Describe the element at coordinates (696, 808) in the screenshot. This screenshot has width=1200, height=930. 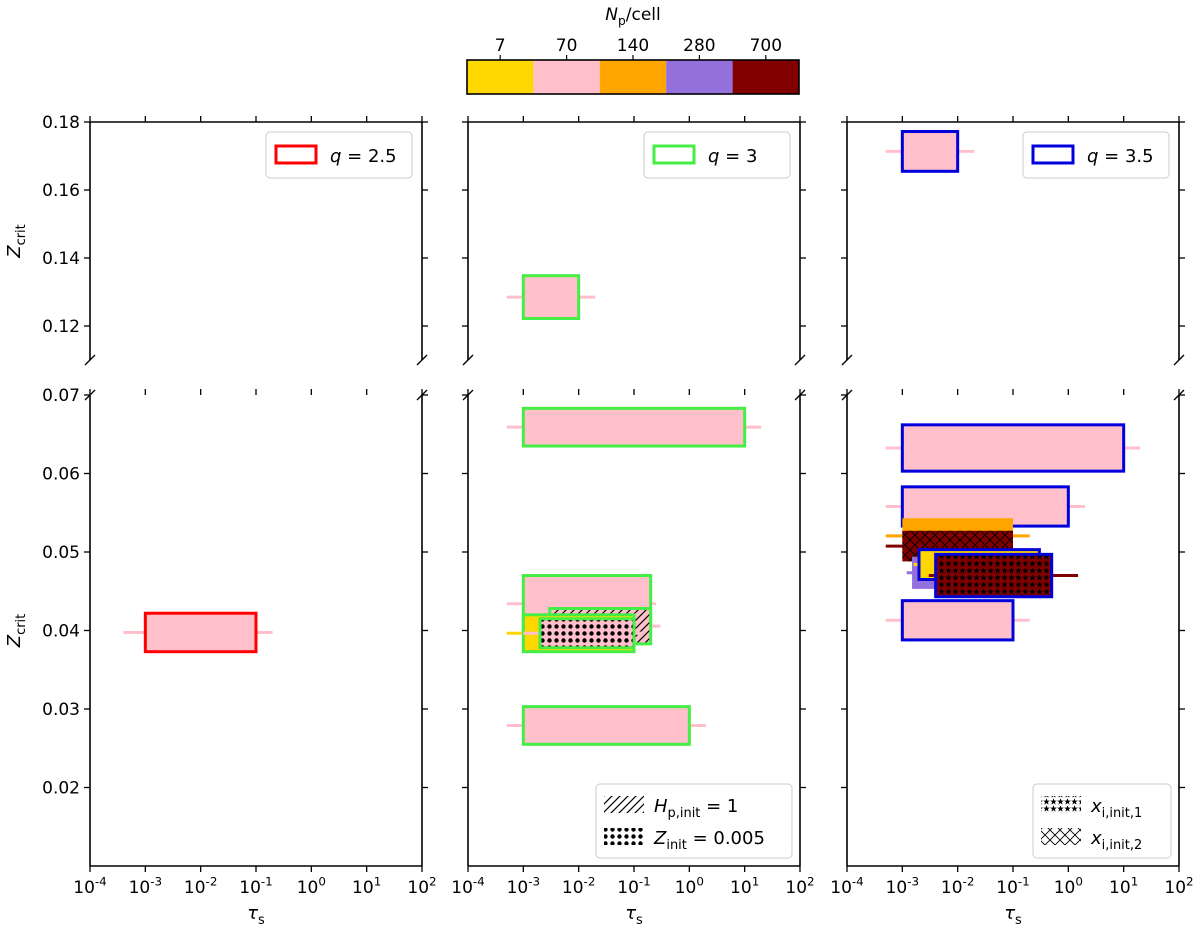
I see `hatch-legend-label: Hp,init = 1` at that location.